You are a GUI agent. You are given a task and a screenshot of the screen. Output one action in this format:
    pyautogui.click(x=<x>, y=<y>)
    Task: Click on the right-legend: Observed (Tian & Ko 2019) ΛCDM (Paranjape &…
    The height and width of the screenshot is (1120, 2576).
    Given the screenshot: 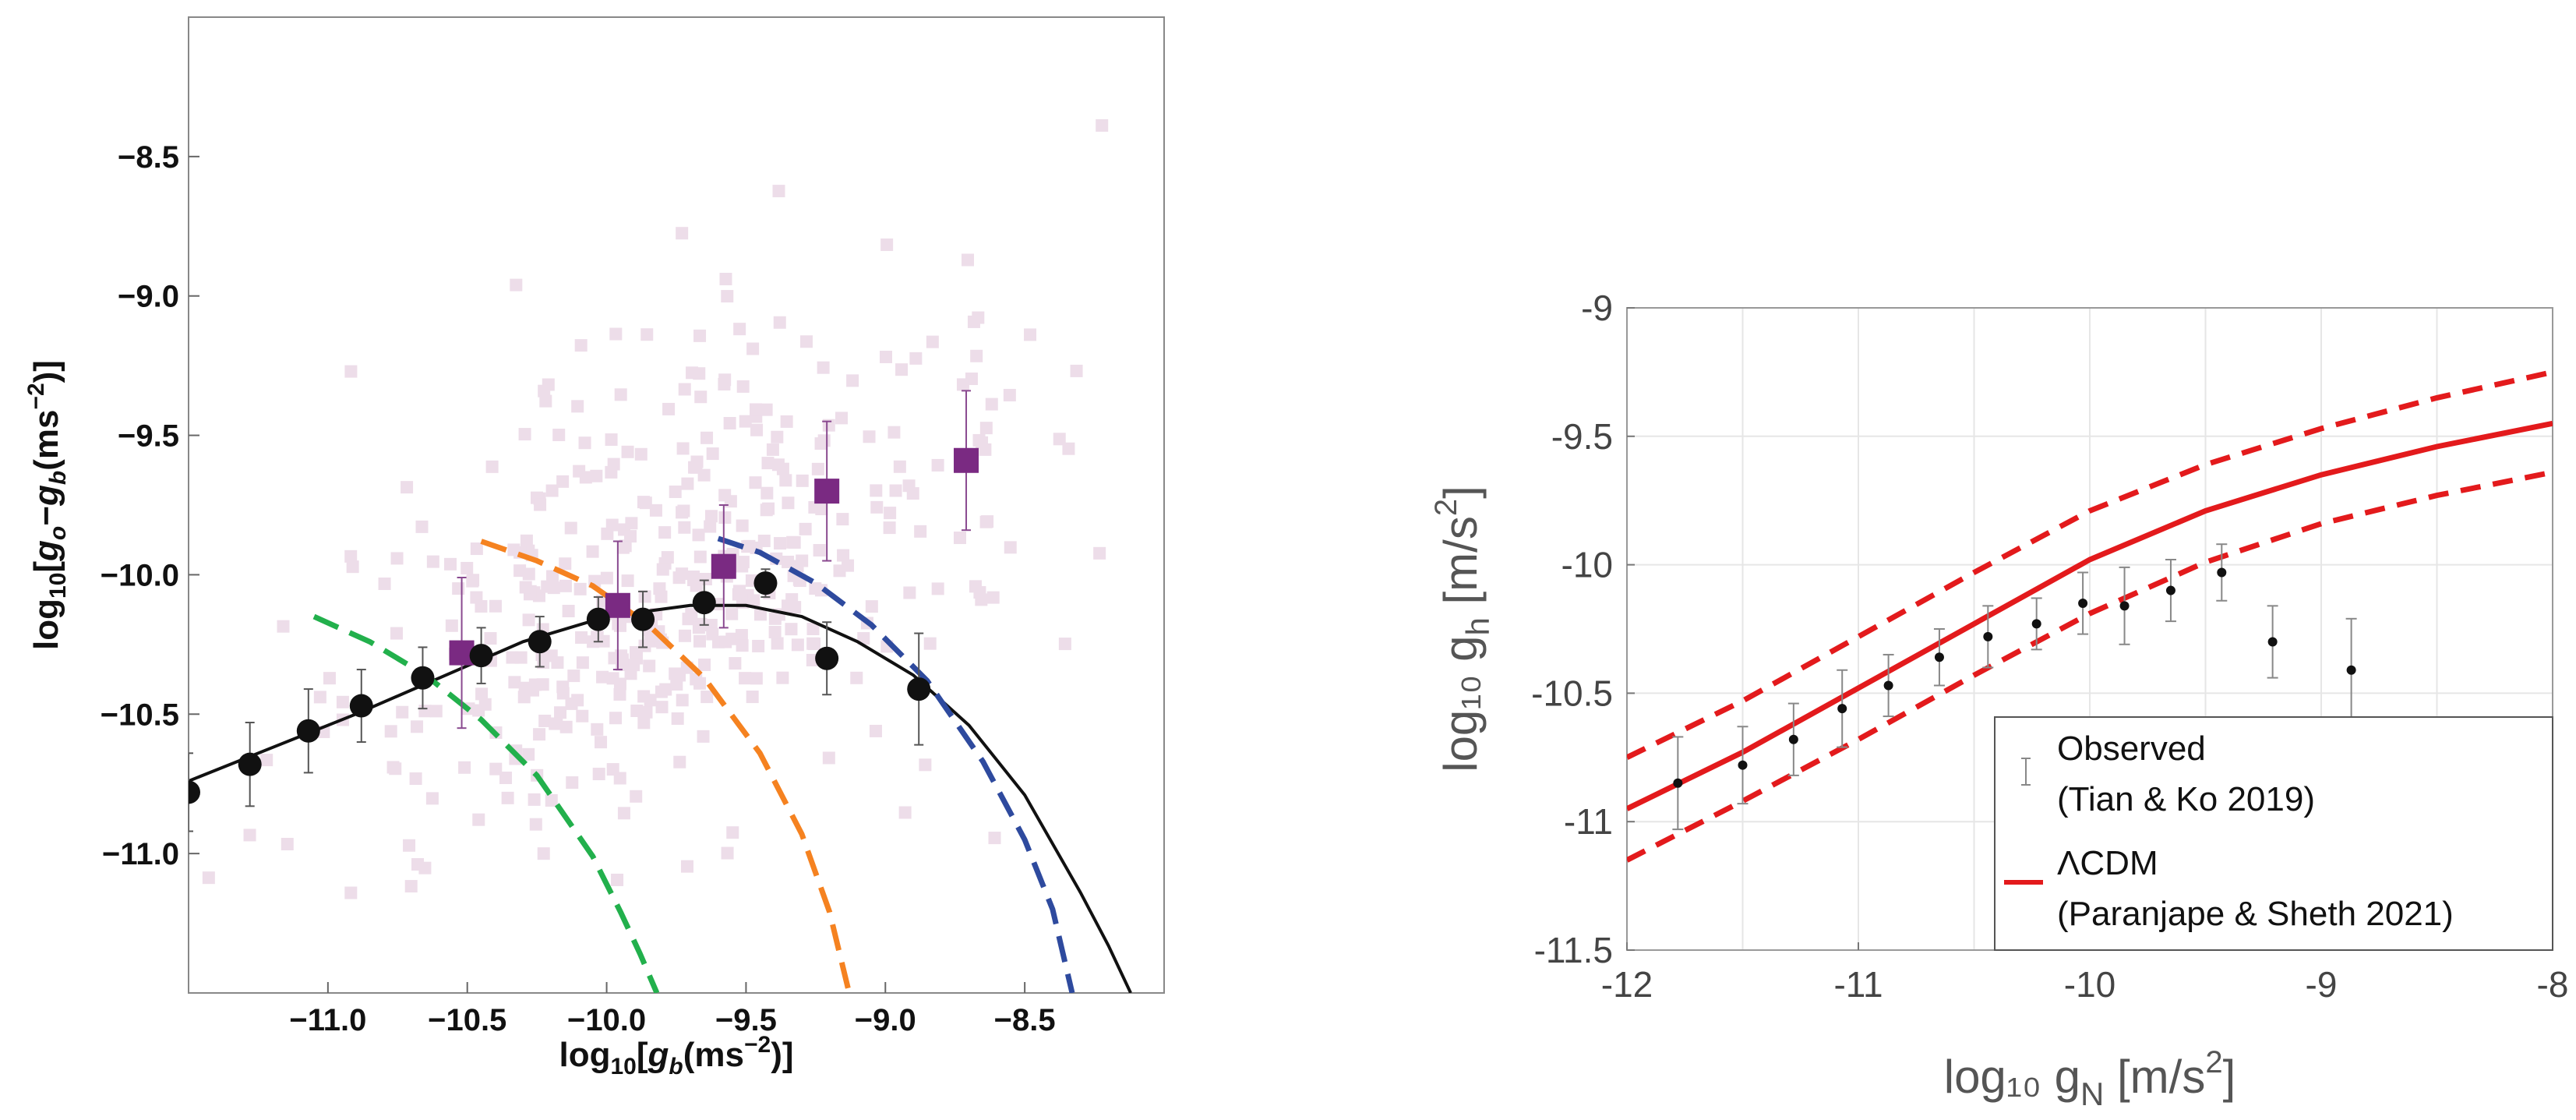 What is the action you would take?
    pyautogui.click(x=2273, y=833)
    